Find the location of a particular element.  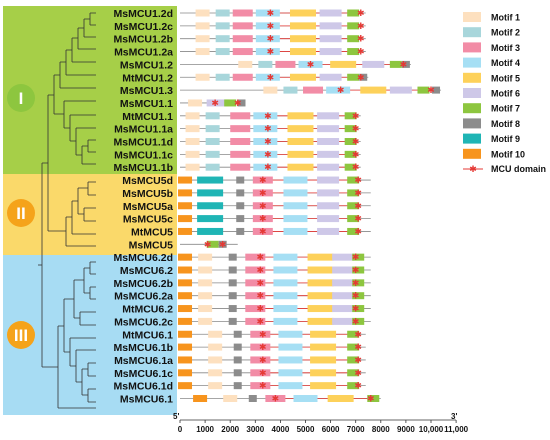

three-prime-label: 3' is located at coordinates (454, 416).